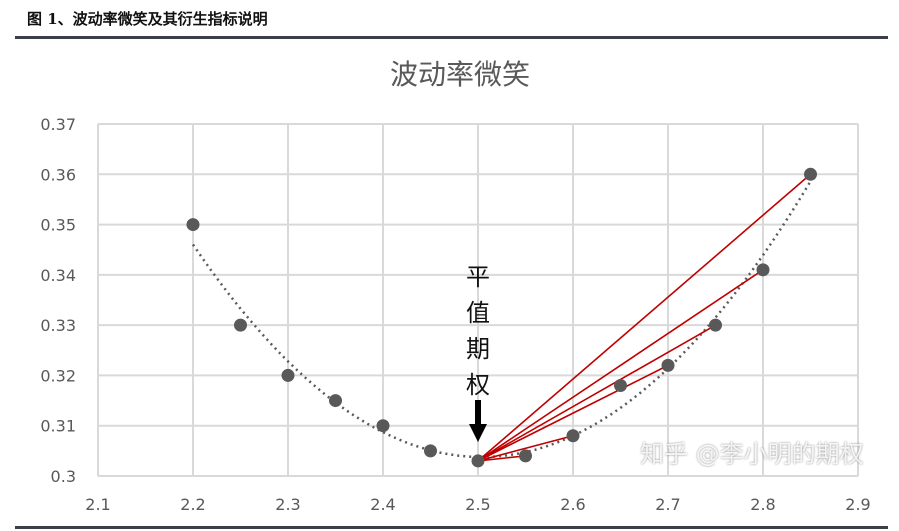  I want to click on x-tick-label: 2.7, so click(667, 504).